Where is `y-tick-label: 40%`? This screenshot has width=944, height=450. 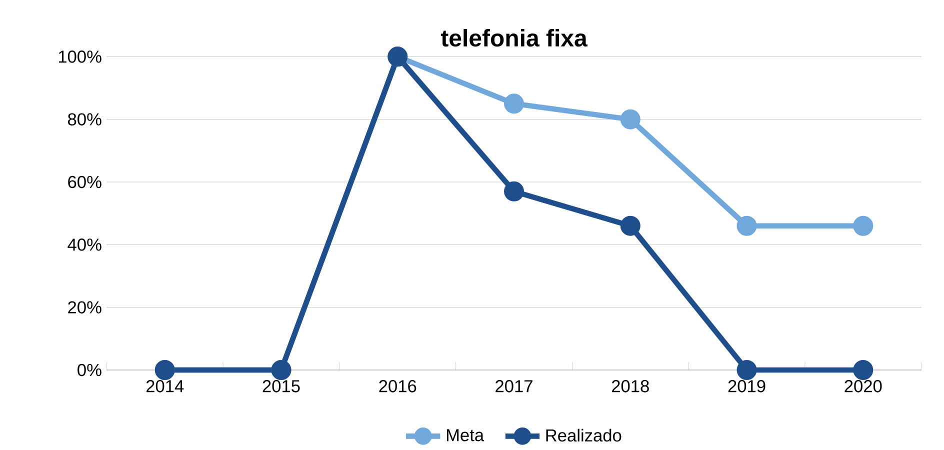 y-tick-label: 40% is located at coordinates (85, 244).